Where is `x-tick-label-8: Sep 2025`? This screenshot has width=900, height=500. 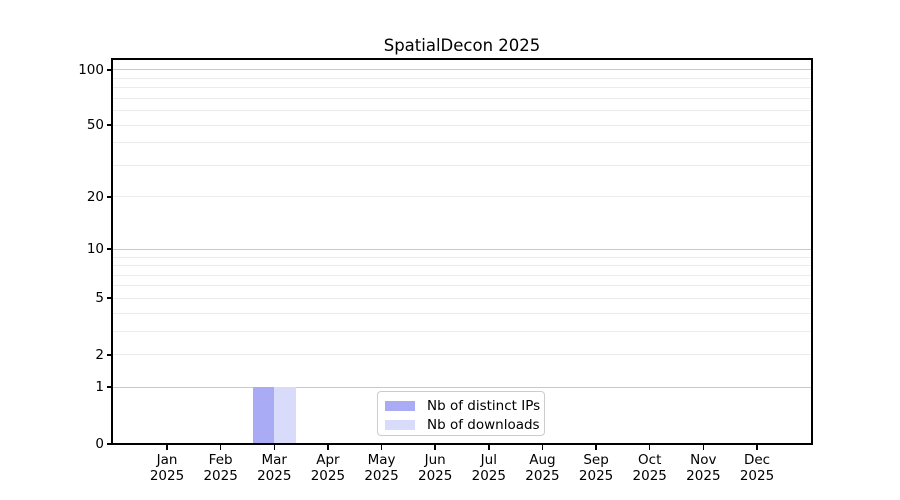 x-tick-label-8: Sep 2025 is located at coordinates (596, 468).